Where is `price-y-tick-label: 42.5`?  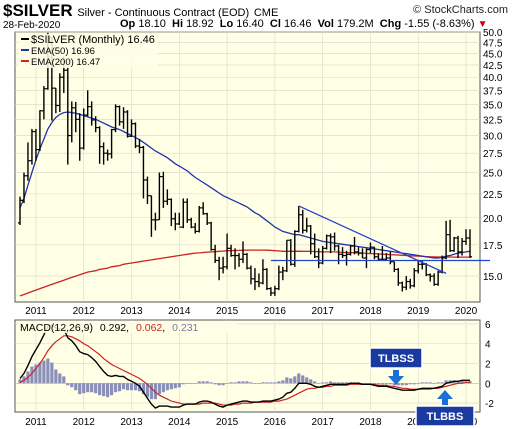
price-y-tick-label: 42.5 is located at coordinates (493, 66).